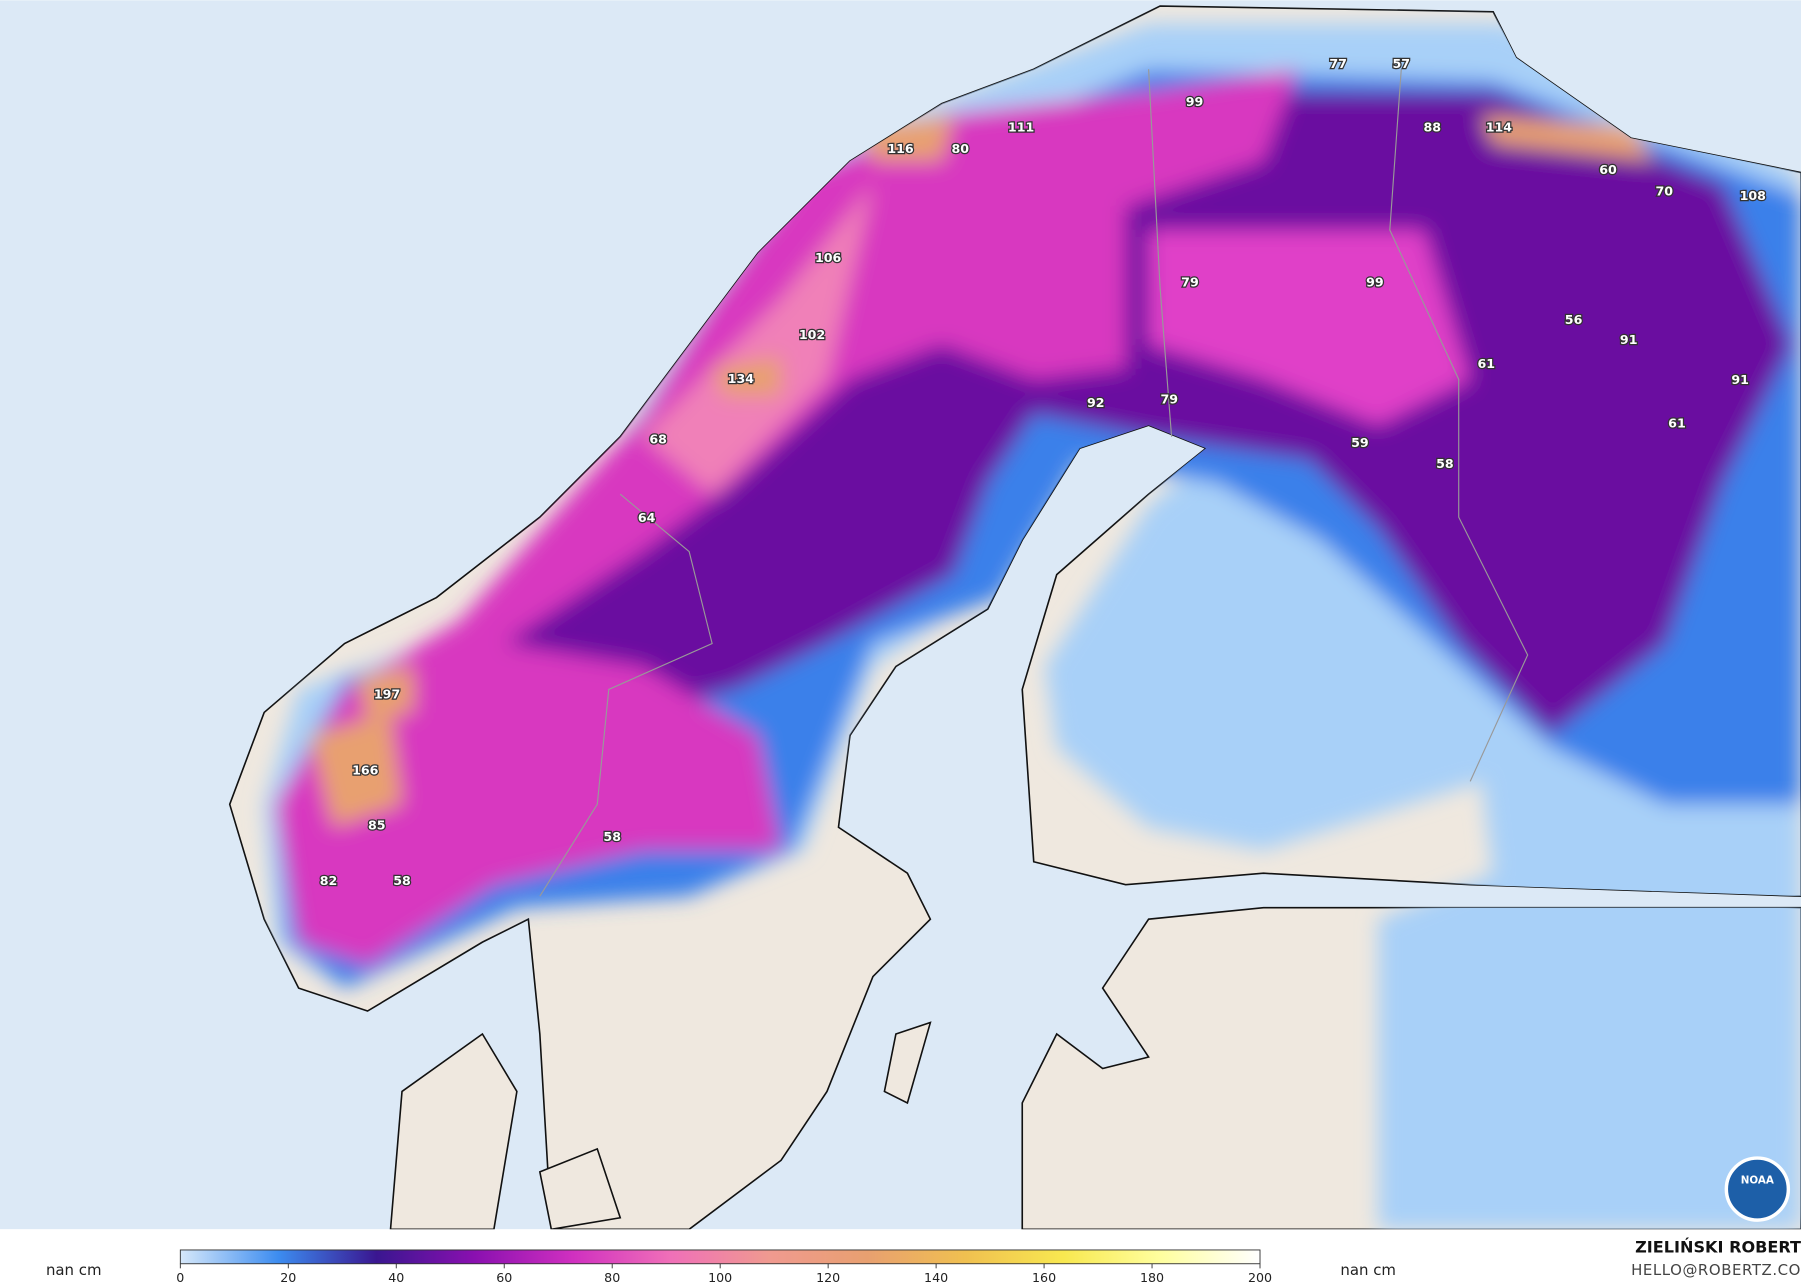  What do you see at coordinates (1753, 195) in the screenshot?
I see `point-label: 108` at bounding box center [1753, 195].